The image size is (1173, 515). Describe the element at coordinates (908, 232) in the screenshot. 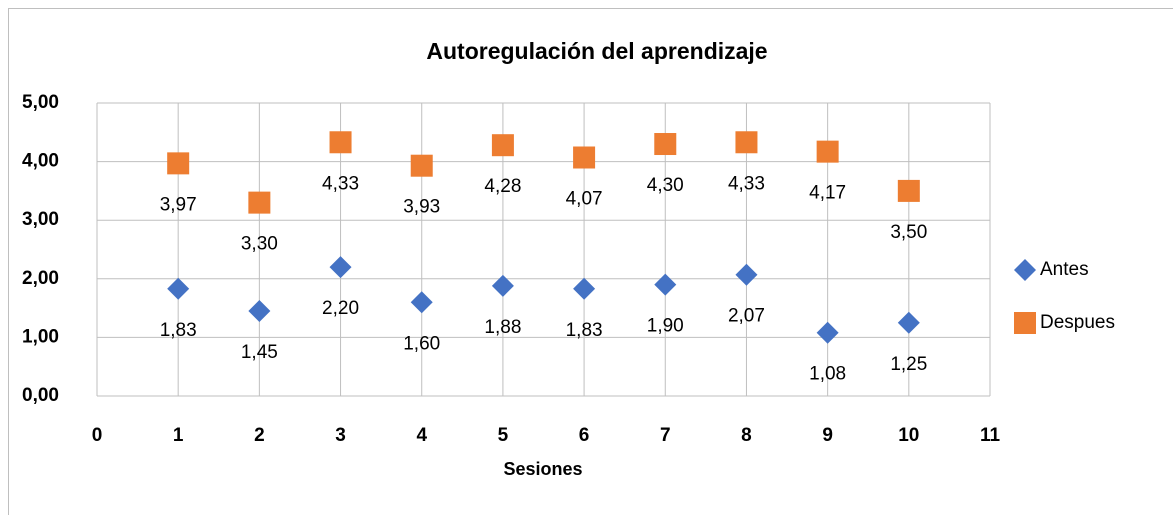

I see `data-label: 3,50` at that location.